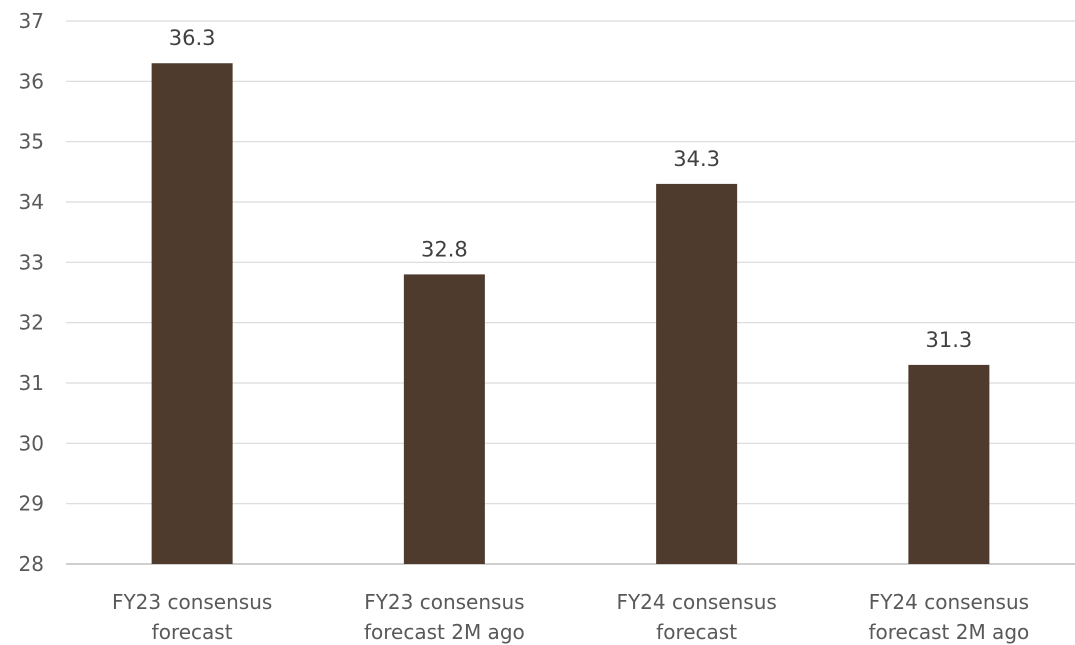 The width and height of the screenshot is (1075, 645). What do you see at coordinates (192, 38) in the screenshot?
I see `bar-value-label: 36.3` at bounding box center [192, 38].